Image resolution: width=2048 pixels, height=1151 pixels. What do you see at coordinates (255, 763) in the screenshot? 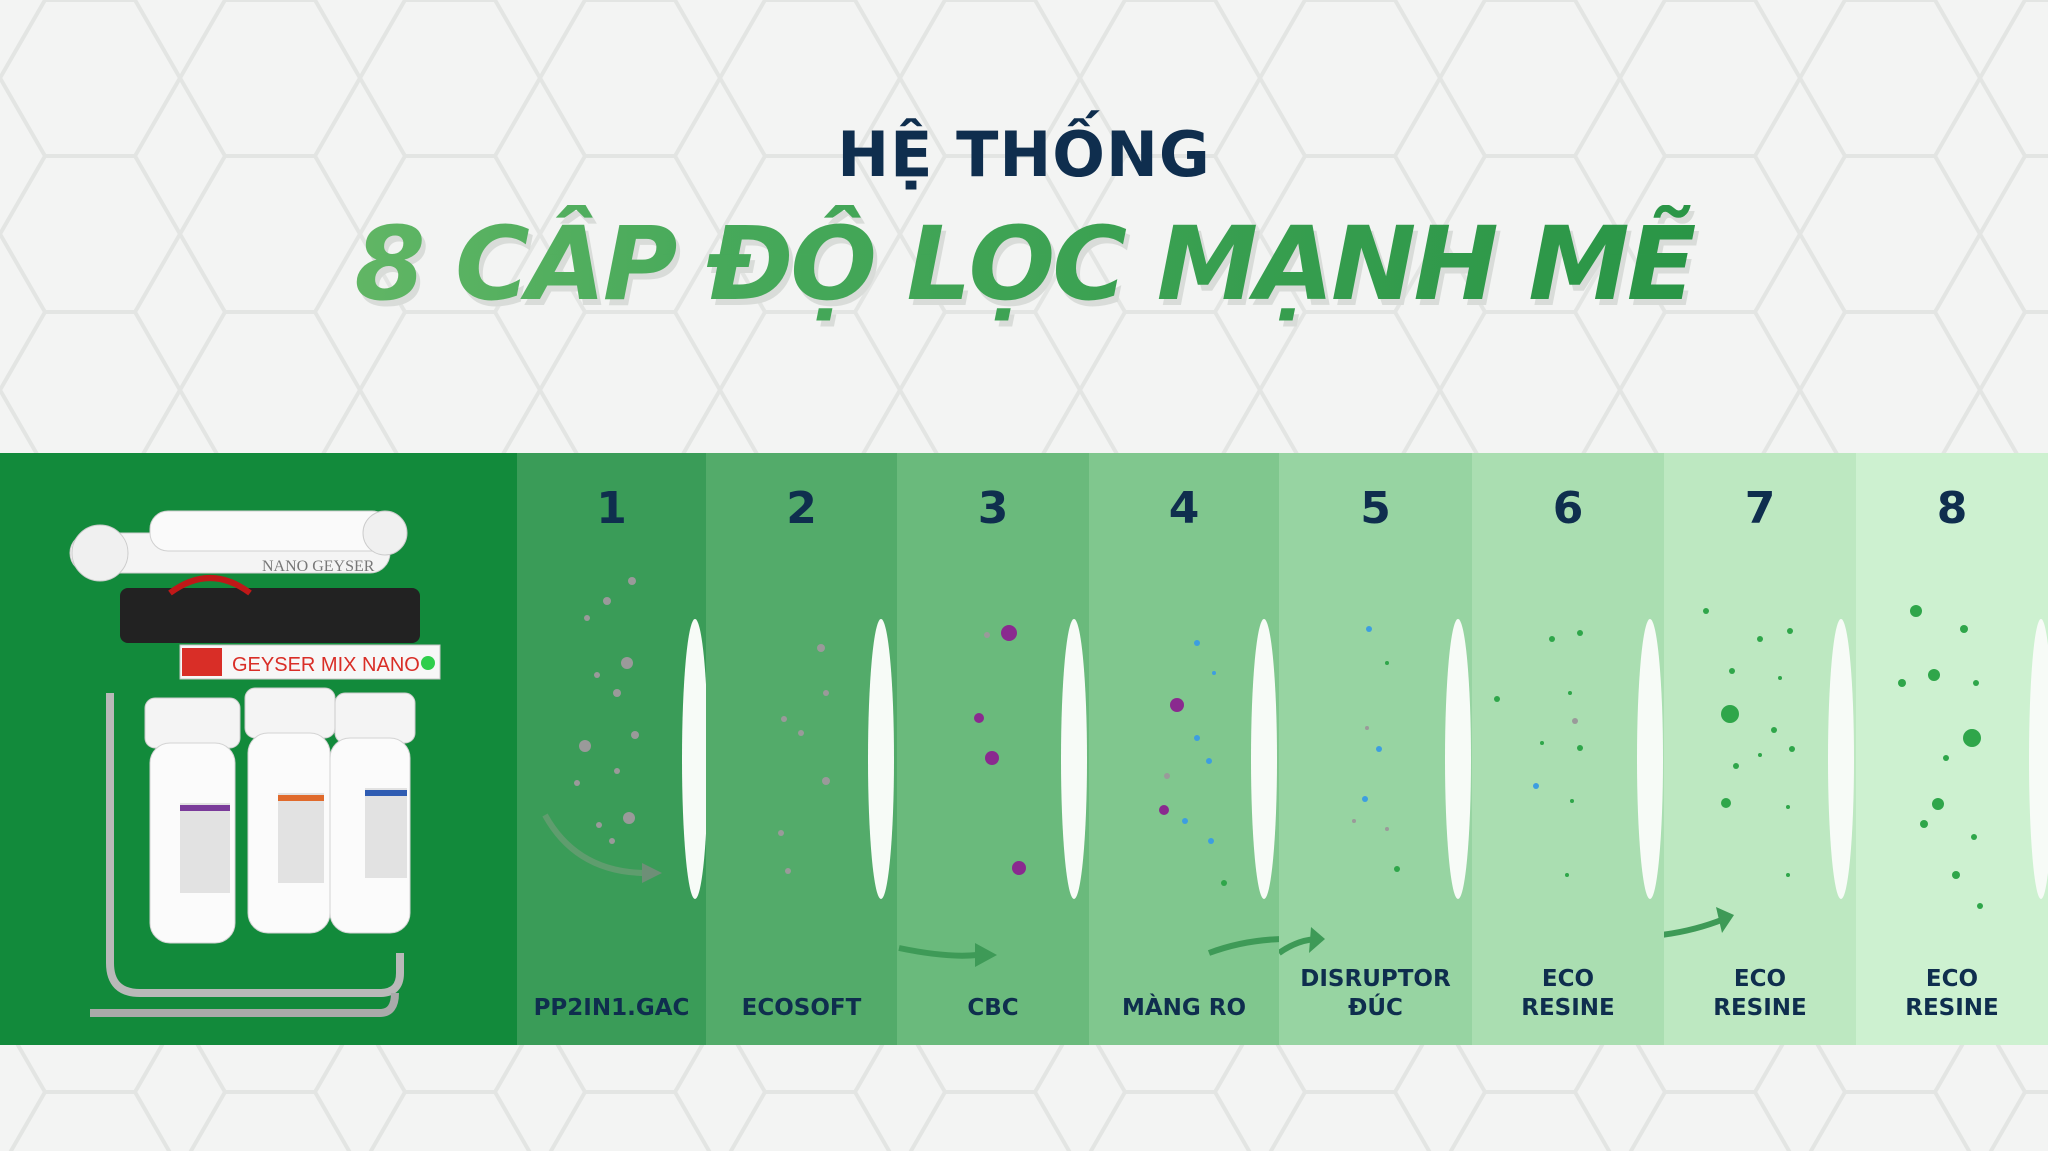
I see `water-purifier-image: GEYSER MIX NANO NANO GEYSER` at bounding box center [255, 763].